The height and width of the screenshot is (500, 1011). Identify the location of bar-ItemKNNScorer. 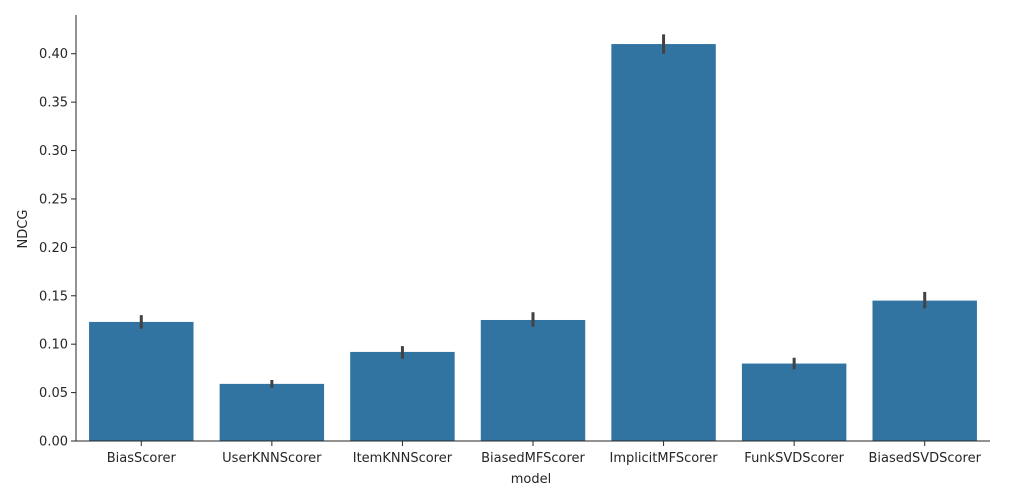
(402, 396).